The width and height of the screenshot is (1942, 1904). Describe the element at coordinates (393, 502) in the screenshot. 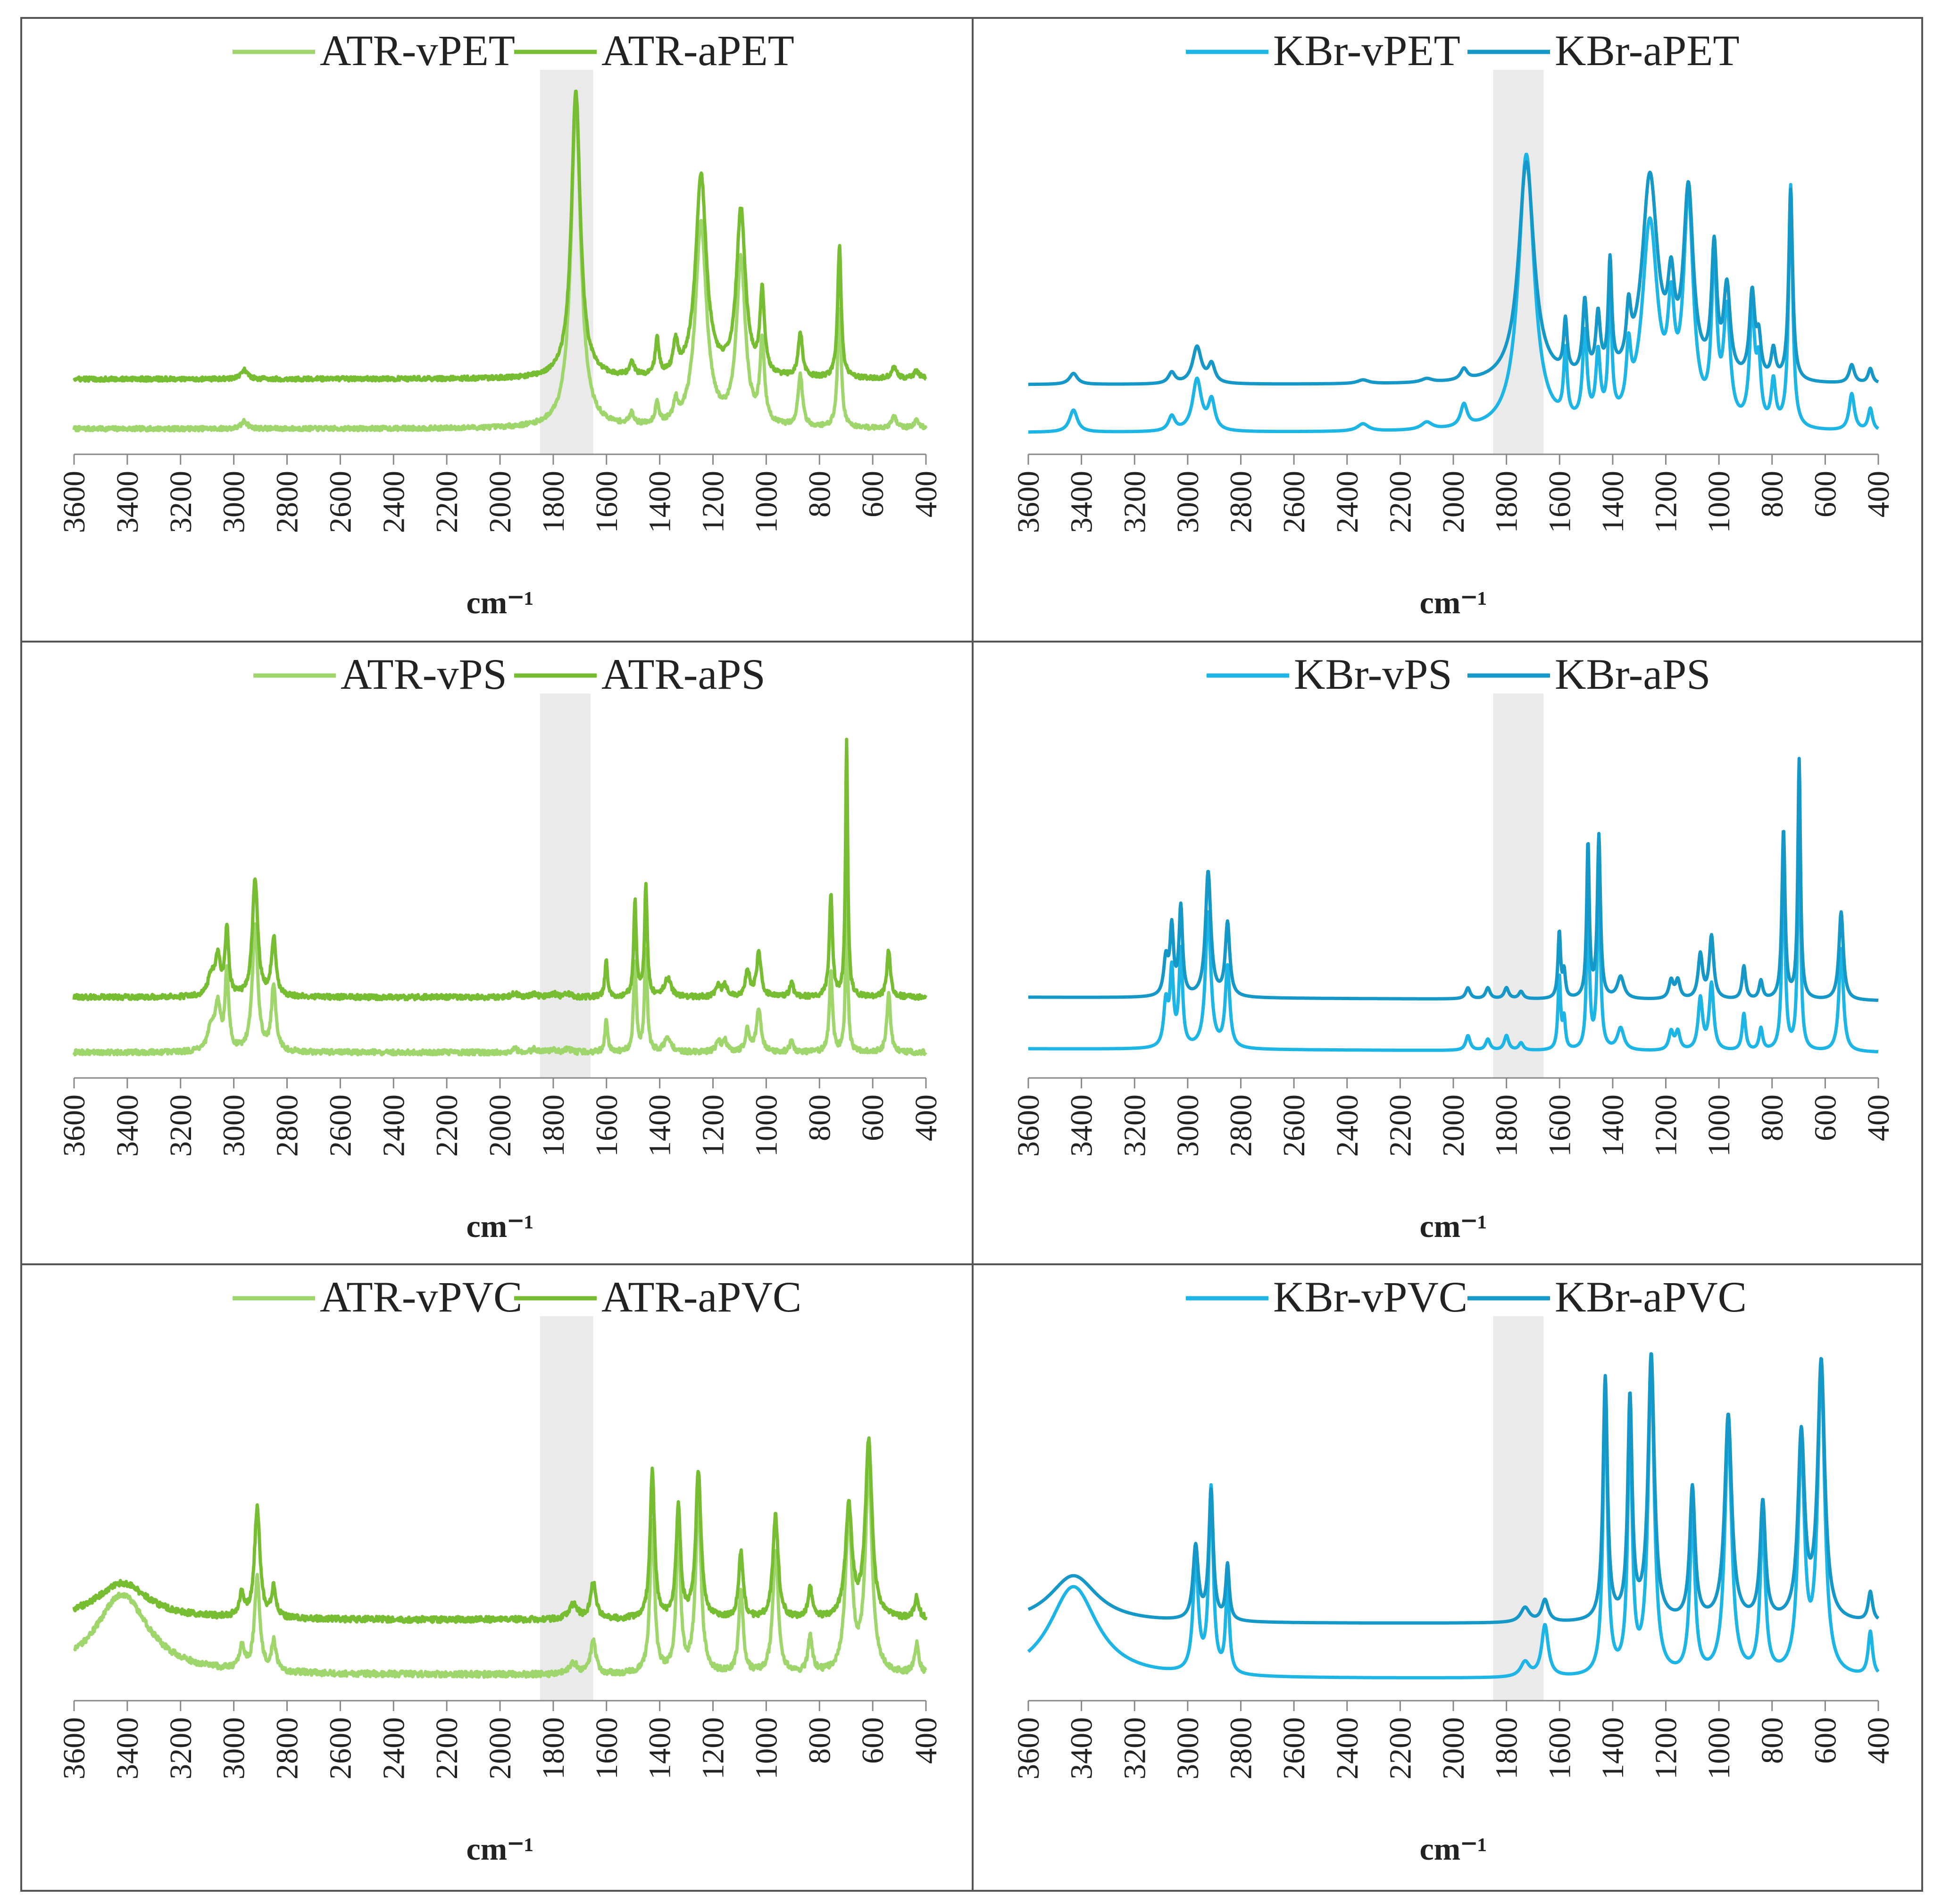

I see `x-tick-label: 2400` at that location.